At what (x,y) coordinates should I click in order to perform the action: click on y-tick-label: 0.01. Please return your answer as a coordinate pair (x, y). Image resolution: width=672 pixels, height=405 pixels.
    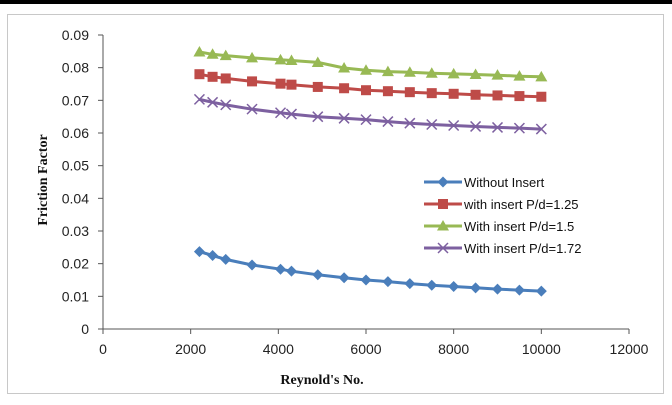
    Looking at the image, I should click on (75, 296).